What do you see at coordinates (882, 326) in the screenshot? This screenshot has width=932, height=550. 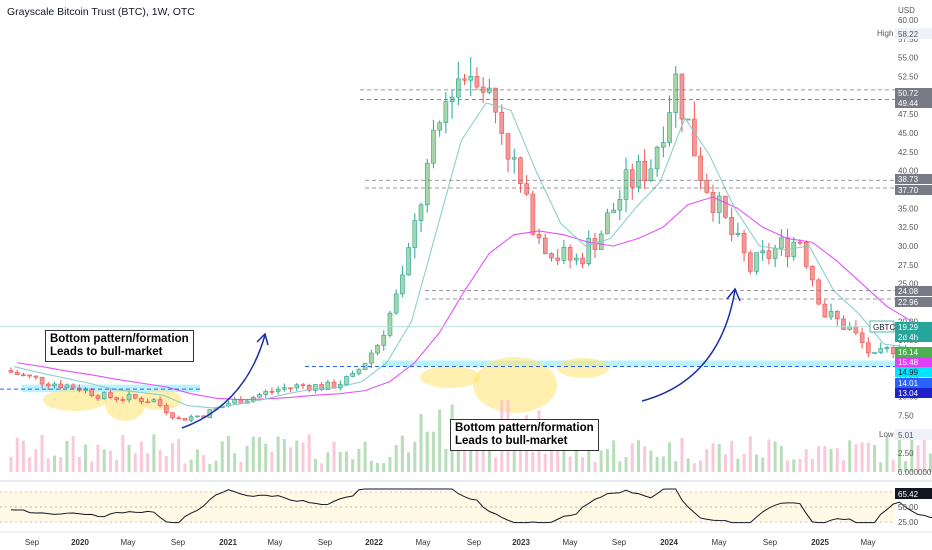 I see `symbol-tag-bg` at bounding box center [882, 326].